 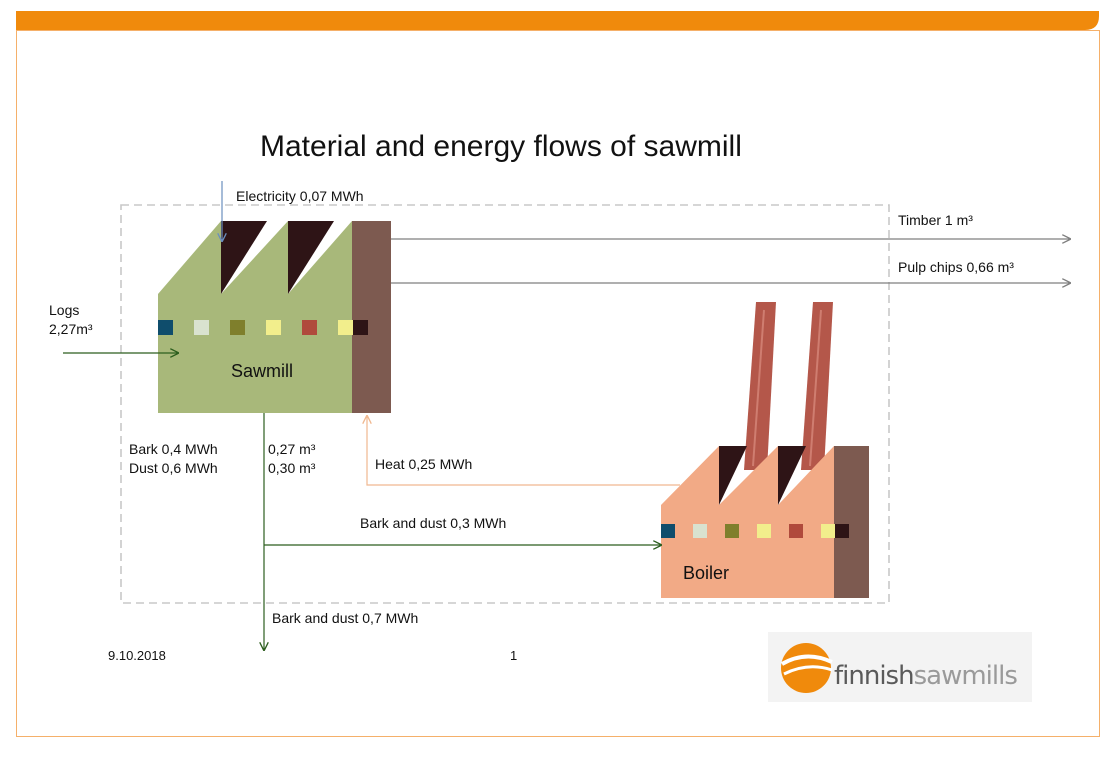 I want to click on boiler-chimney-2-highlight, so click(x=815, y=388).